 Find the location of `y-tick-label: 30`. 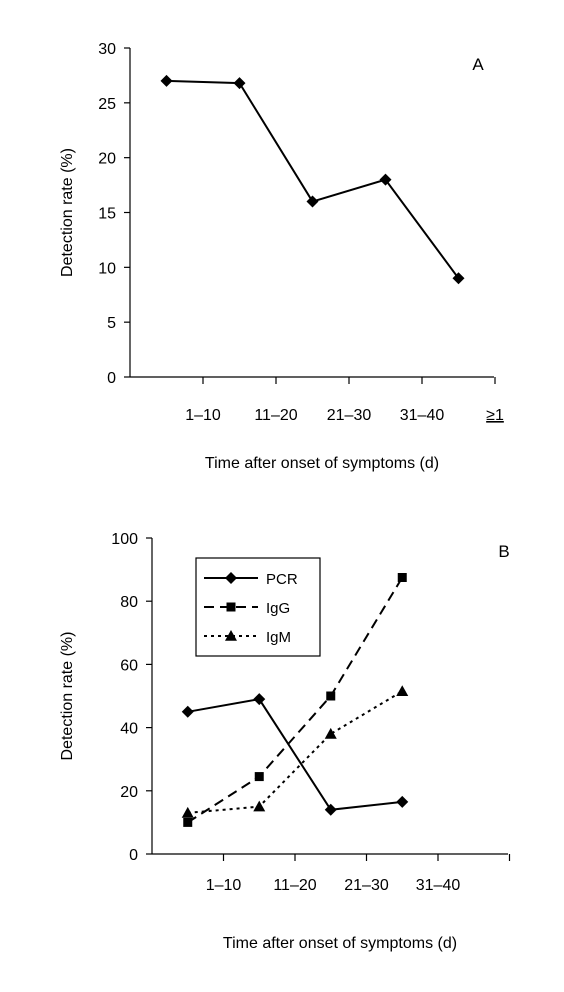

y-tick-label: 30 is located at coordinates (107, 49).